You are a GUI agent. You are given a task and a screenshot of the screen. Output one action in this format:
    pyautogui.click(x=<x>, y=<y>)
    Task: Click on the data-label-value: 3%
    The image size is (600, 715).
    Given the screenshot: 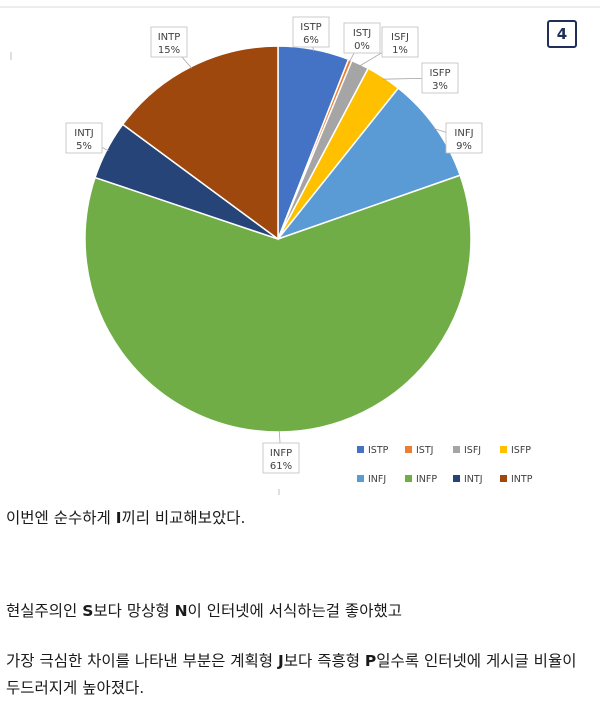 What is the action you would take?
    pyautogui.click(x=440, y=86)
    